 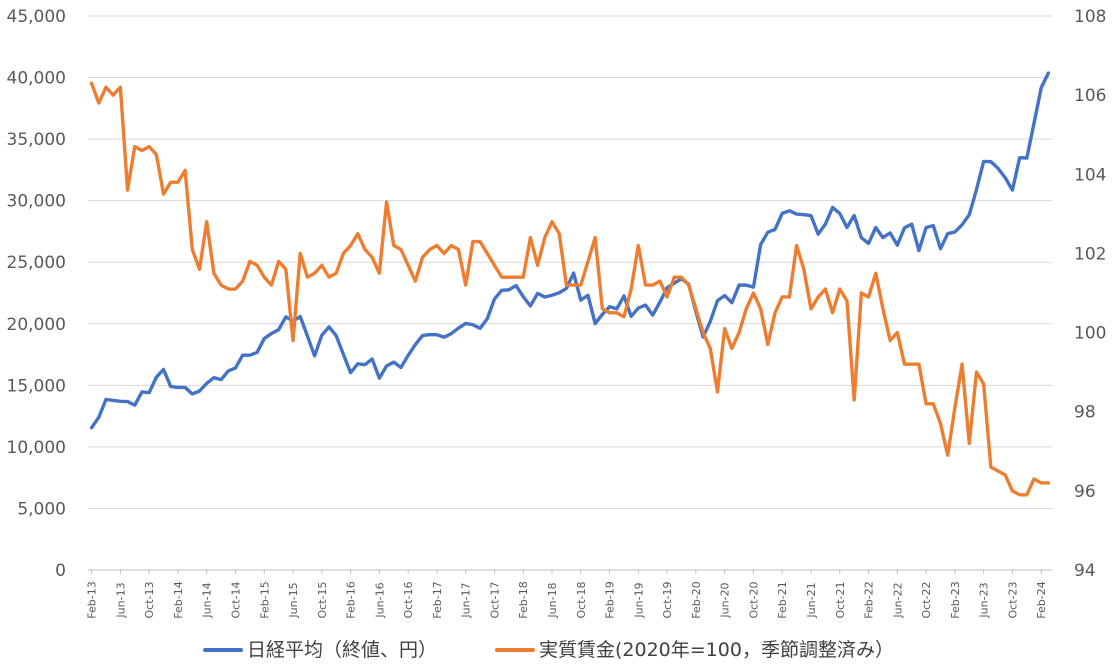 I want to click on left-y-tick-label: 15,000, so click(x=36, y=386).